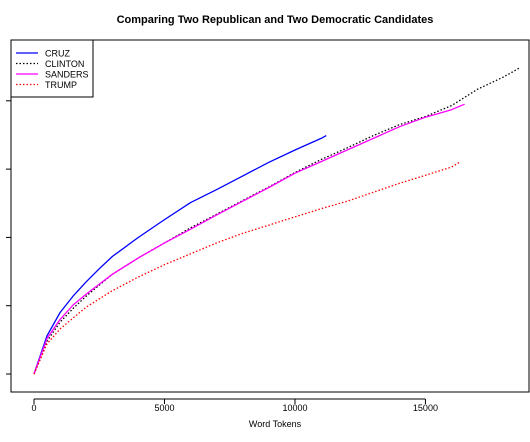 Image resolution: width=530 pixels, height=442 pixels. I want to click on legend-label: SANDERS, so click(67, 74).